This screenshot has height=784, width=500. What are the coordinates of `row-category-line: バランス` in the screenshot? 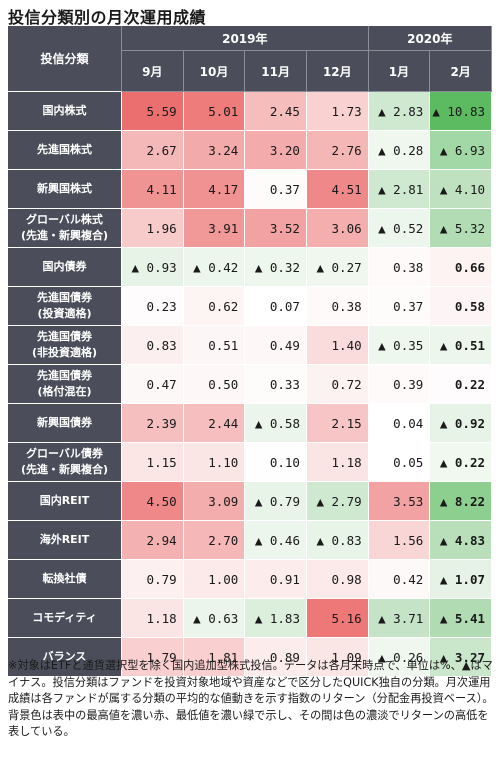 It's located at (64, 656).